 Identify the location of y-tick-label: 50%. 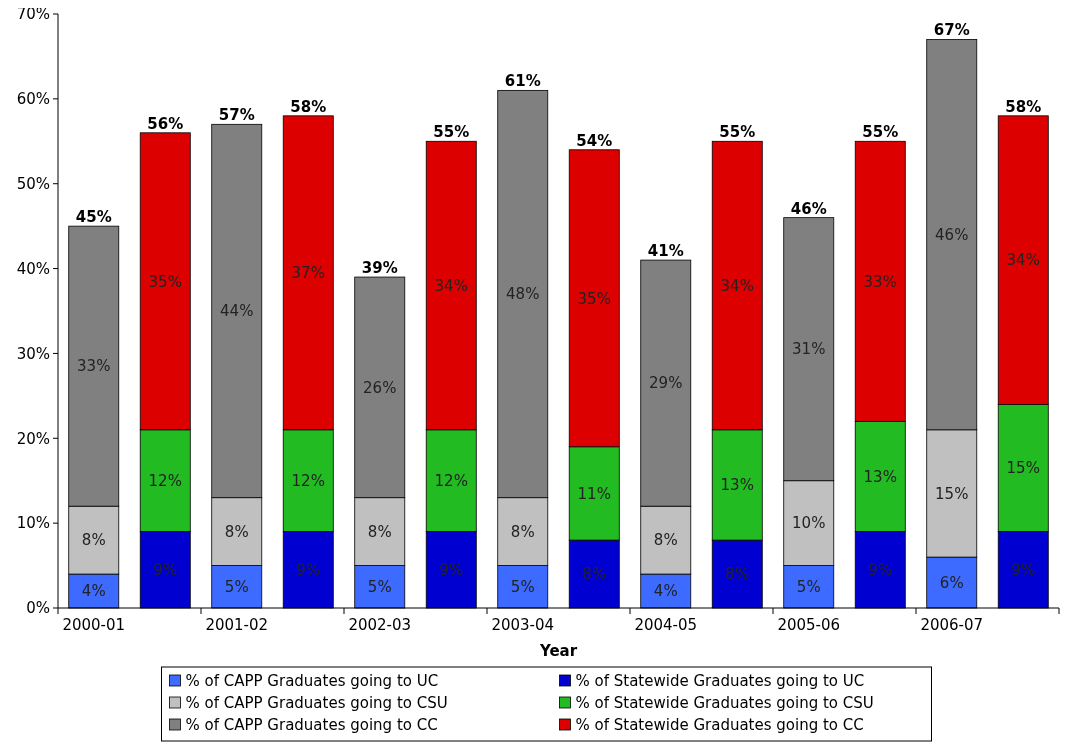
(33, 183).